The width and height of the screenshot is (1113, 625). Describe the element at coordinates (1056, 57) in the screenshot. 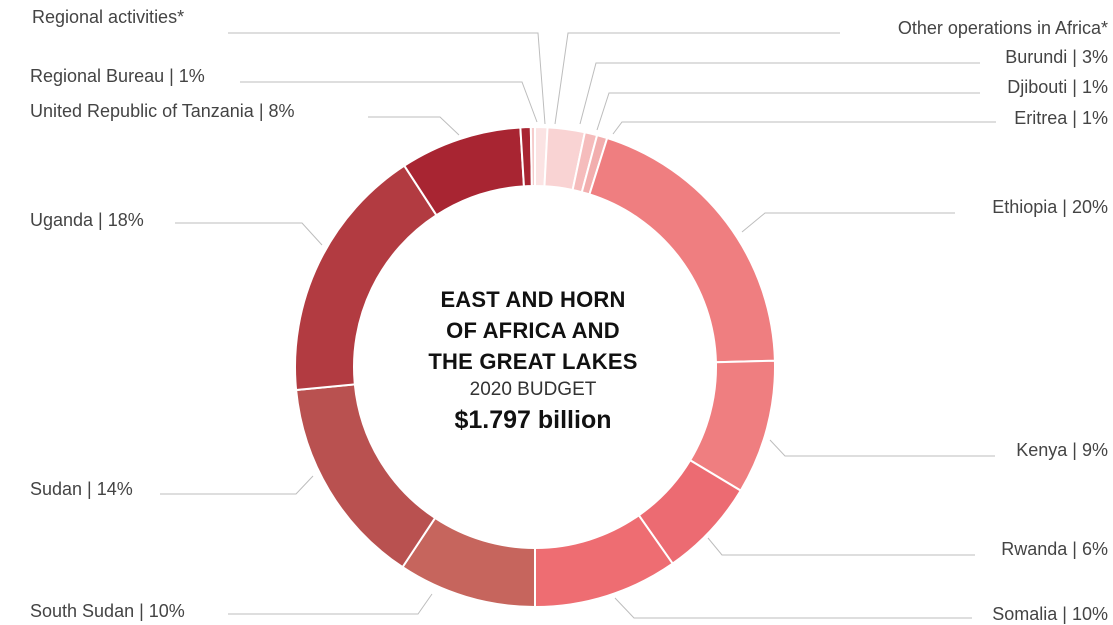

I see `slice-label: Burundi | 3%` at that location.